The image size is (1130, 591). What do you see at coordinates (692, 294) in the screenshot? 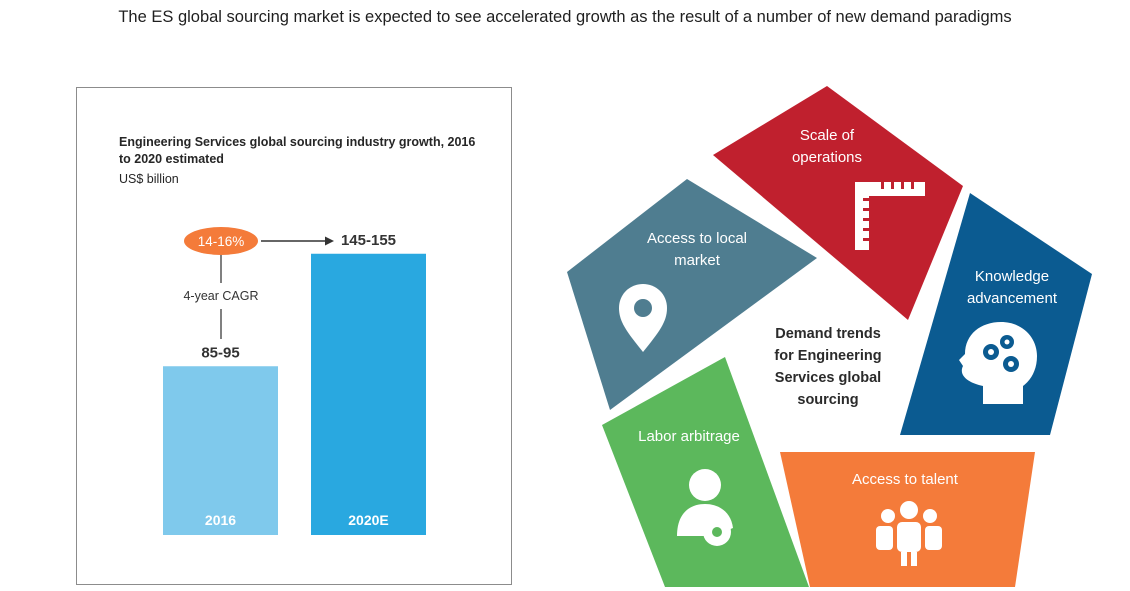
I see `segment-access-to-local-market: Access to local market` at bounding box center [692, 294].